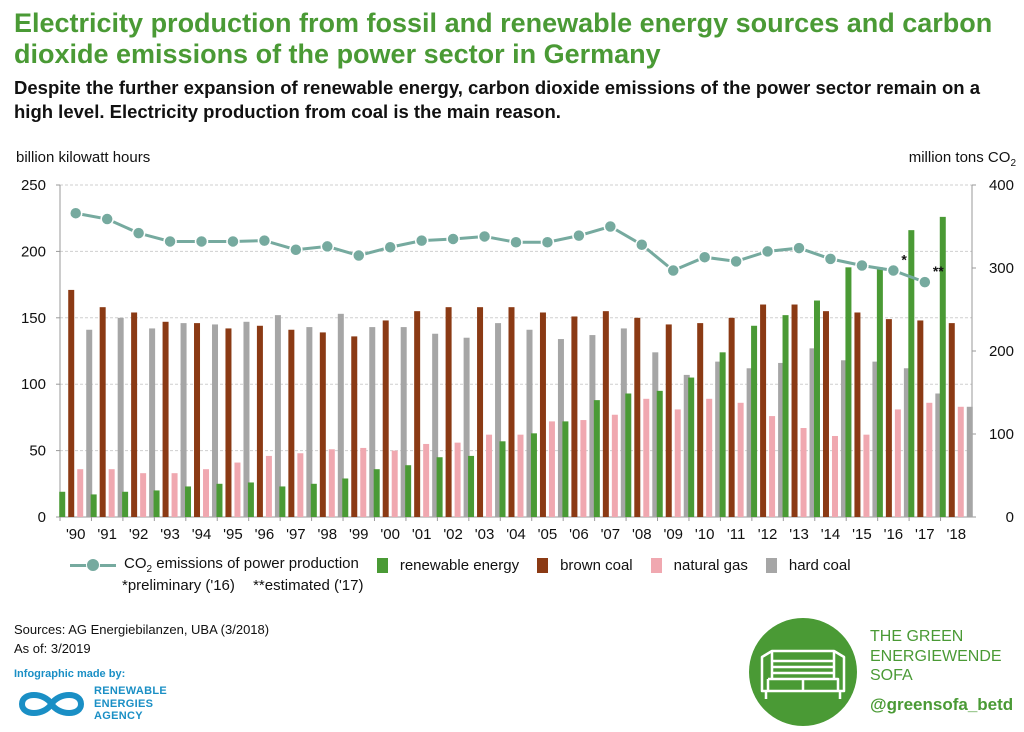  What do you see at coordinates (382, 565) in the screenshot?
I see `renewable-swatch` at bounding box center [382, 565].